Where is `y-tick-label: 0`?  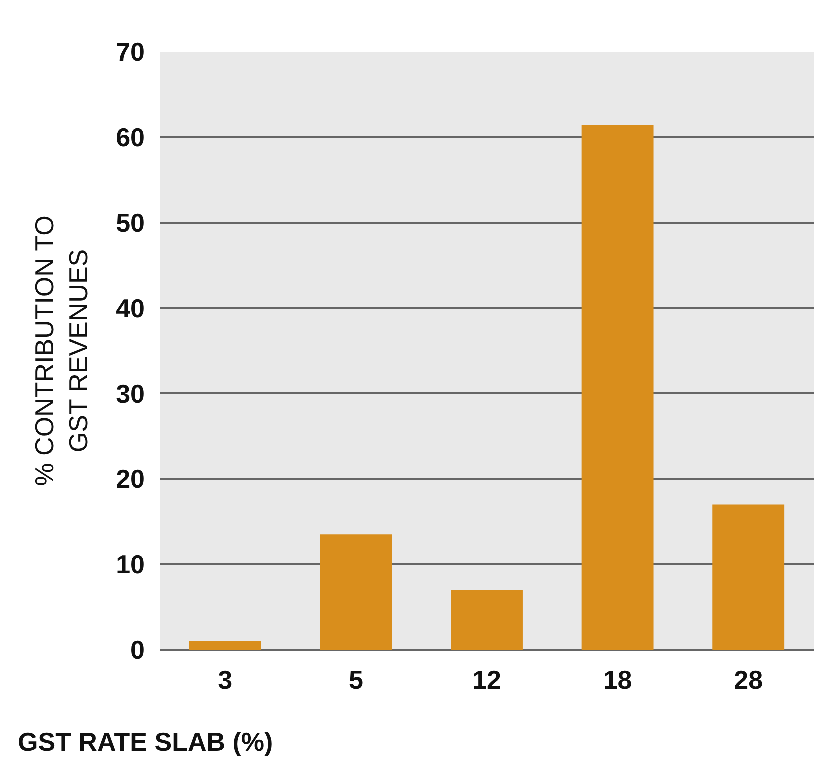 y-tick-label: 0 is located at coordinates (137, 650).